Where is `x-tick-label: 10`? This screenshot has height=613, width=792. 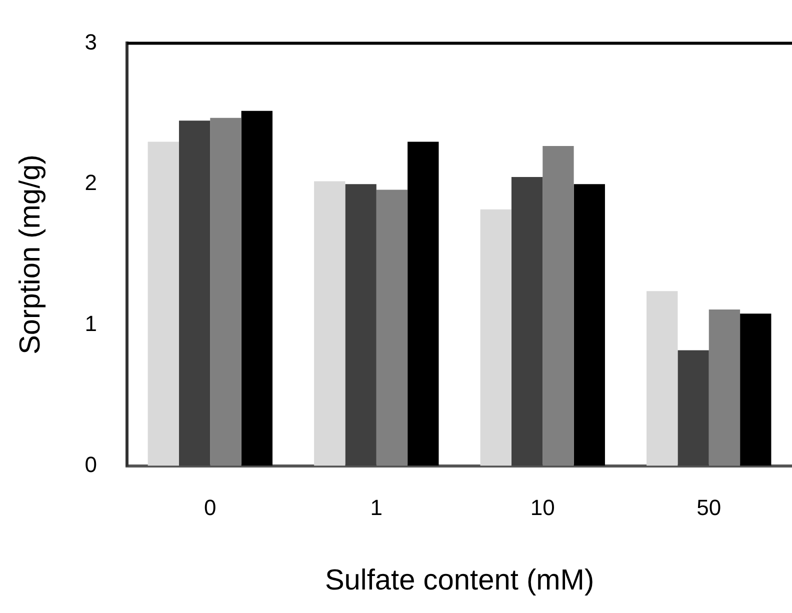 x-tick-label: 10 is located at coordinates (542, 507).